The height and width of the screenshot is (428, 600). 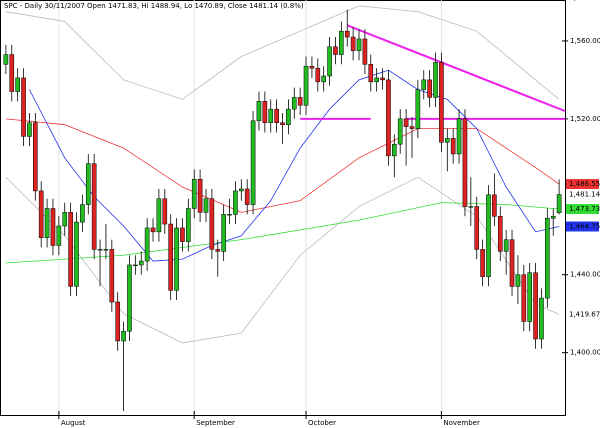 What do you see at coordinates (73, 423) in the screenshot?
I see `x-tick-label: August` at bounding box center [73, 423].